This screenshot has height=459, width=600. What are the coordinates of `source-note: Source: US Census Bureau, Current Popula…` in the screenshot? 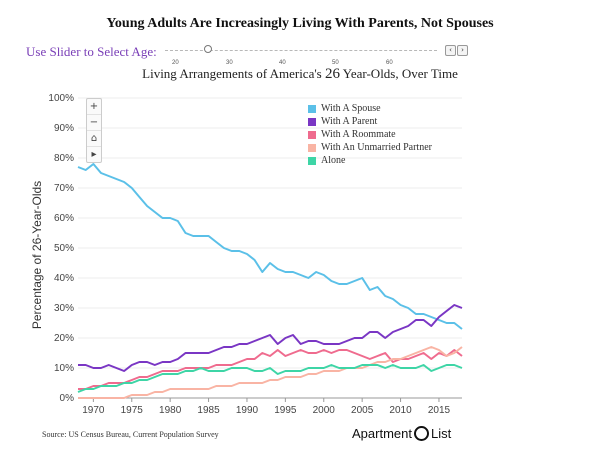 It's located at (130, 434).